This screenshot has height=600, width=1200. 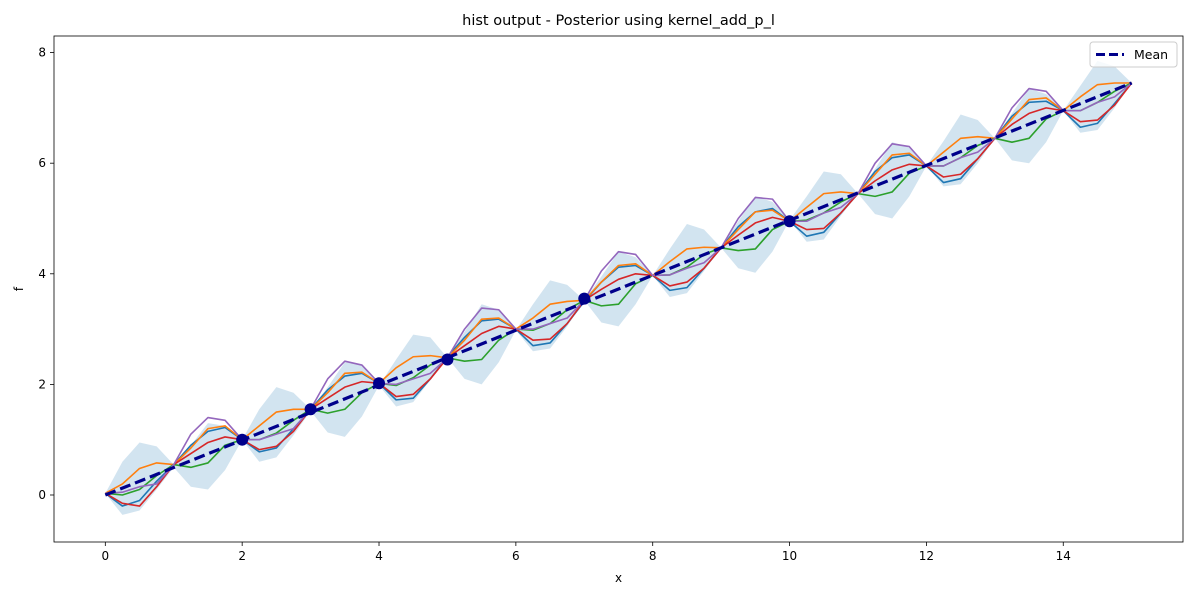 I want to click on legend: Mean, so click(x=1133, y=54).